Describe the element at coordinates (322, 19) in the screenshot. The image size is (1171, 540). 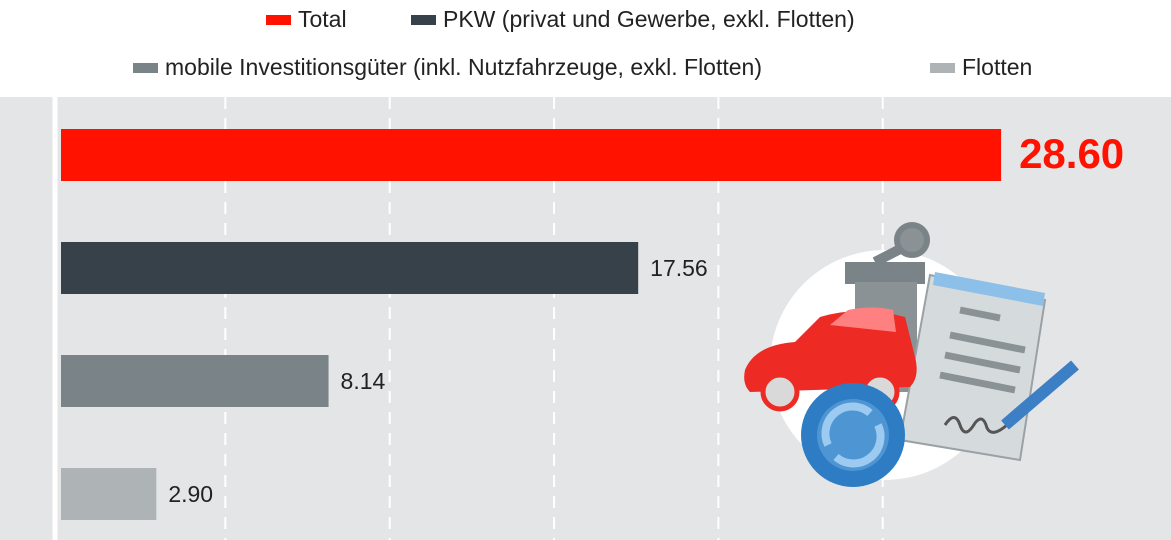
I see `legend-label: Total` at that location.